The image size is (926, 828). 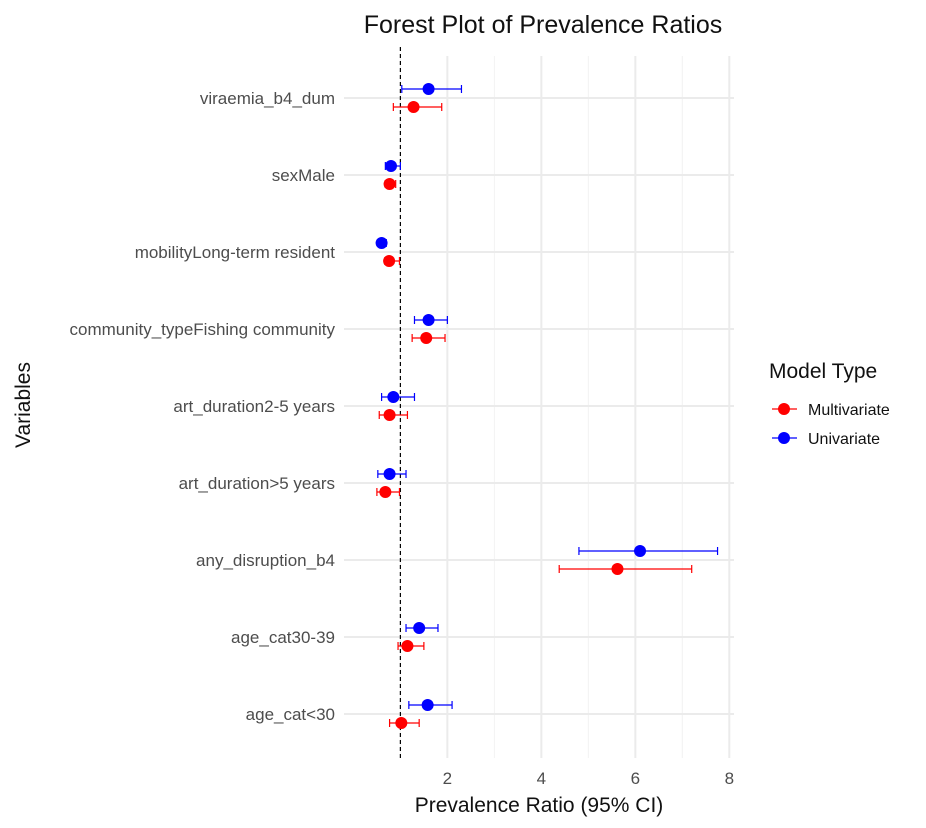 I want to click on x-tick-label: 6, so click(x=635, y=778).